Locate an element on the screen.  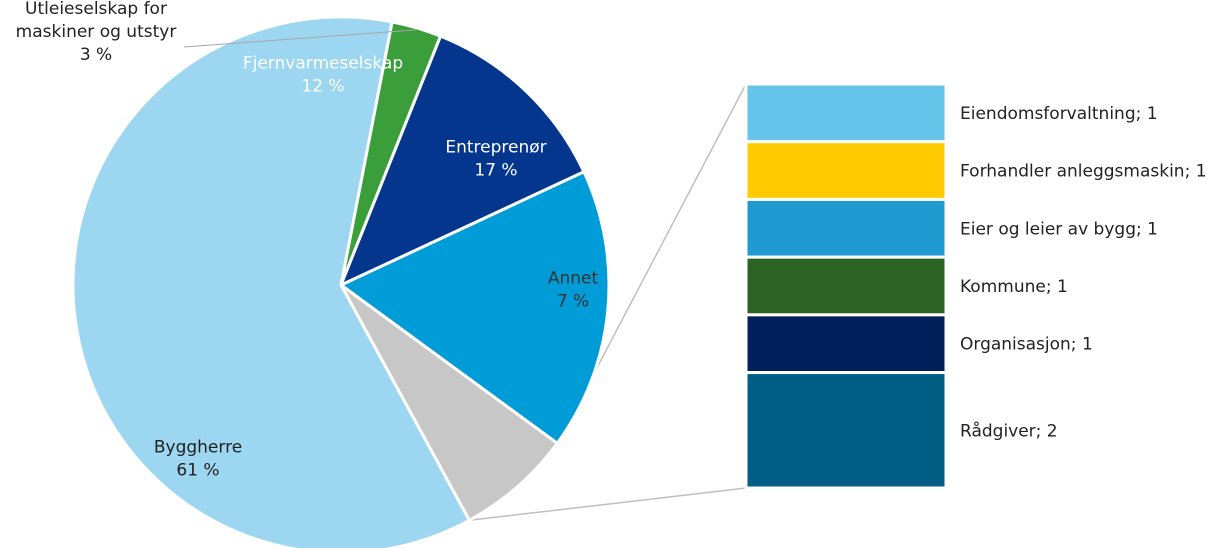
bar-segment-eiendomsforvaltning is located at coordinates (846, 113).